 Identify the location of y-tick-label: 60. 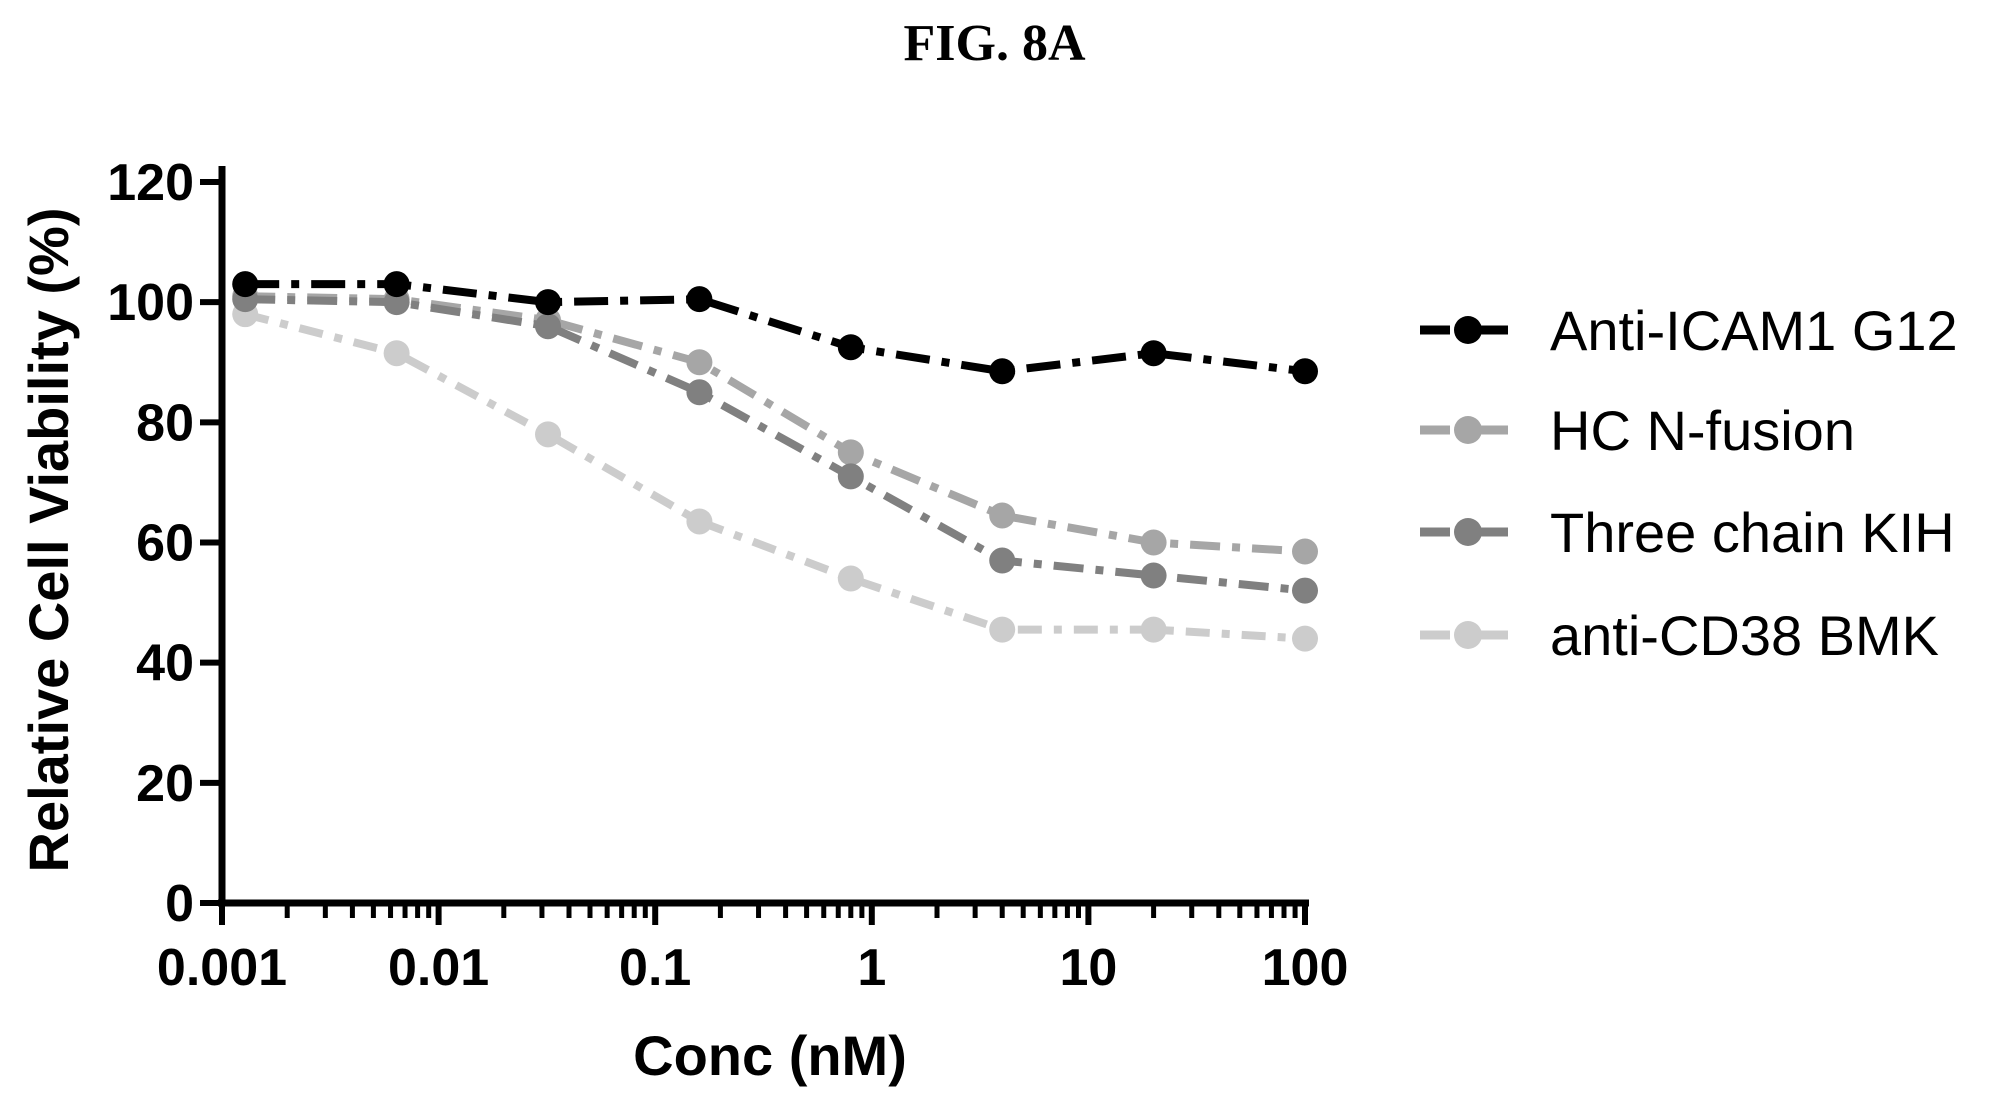
(165, 544).